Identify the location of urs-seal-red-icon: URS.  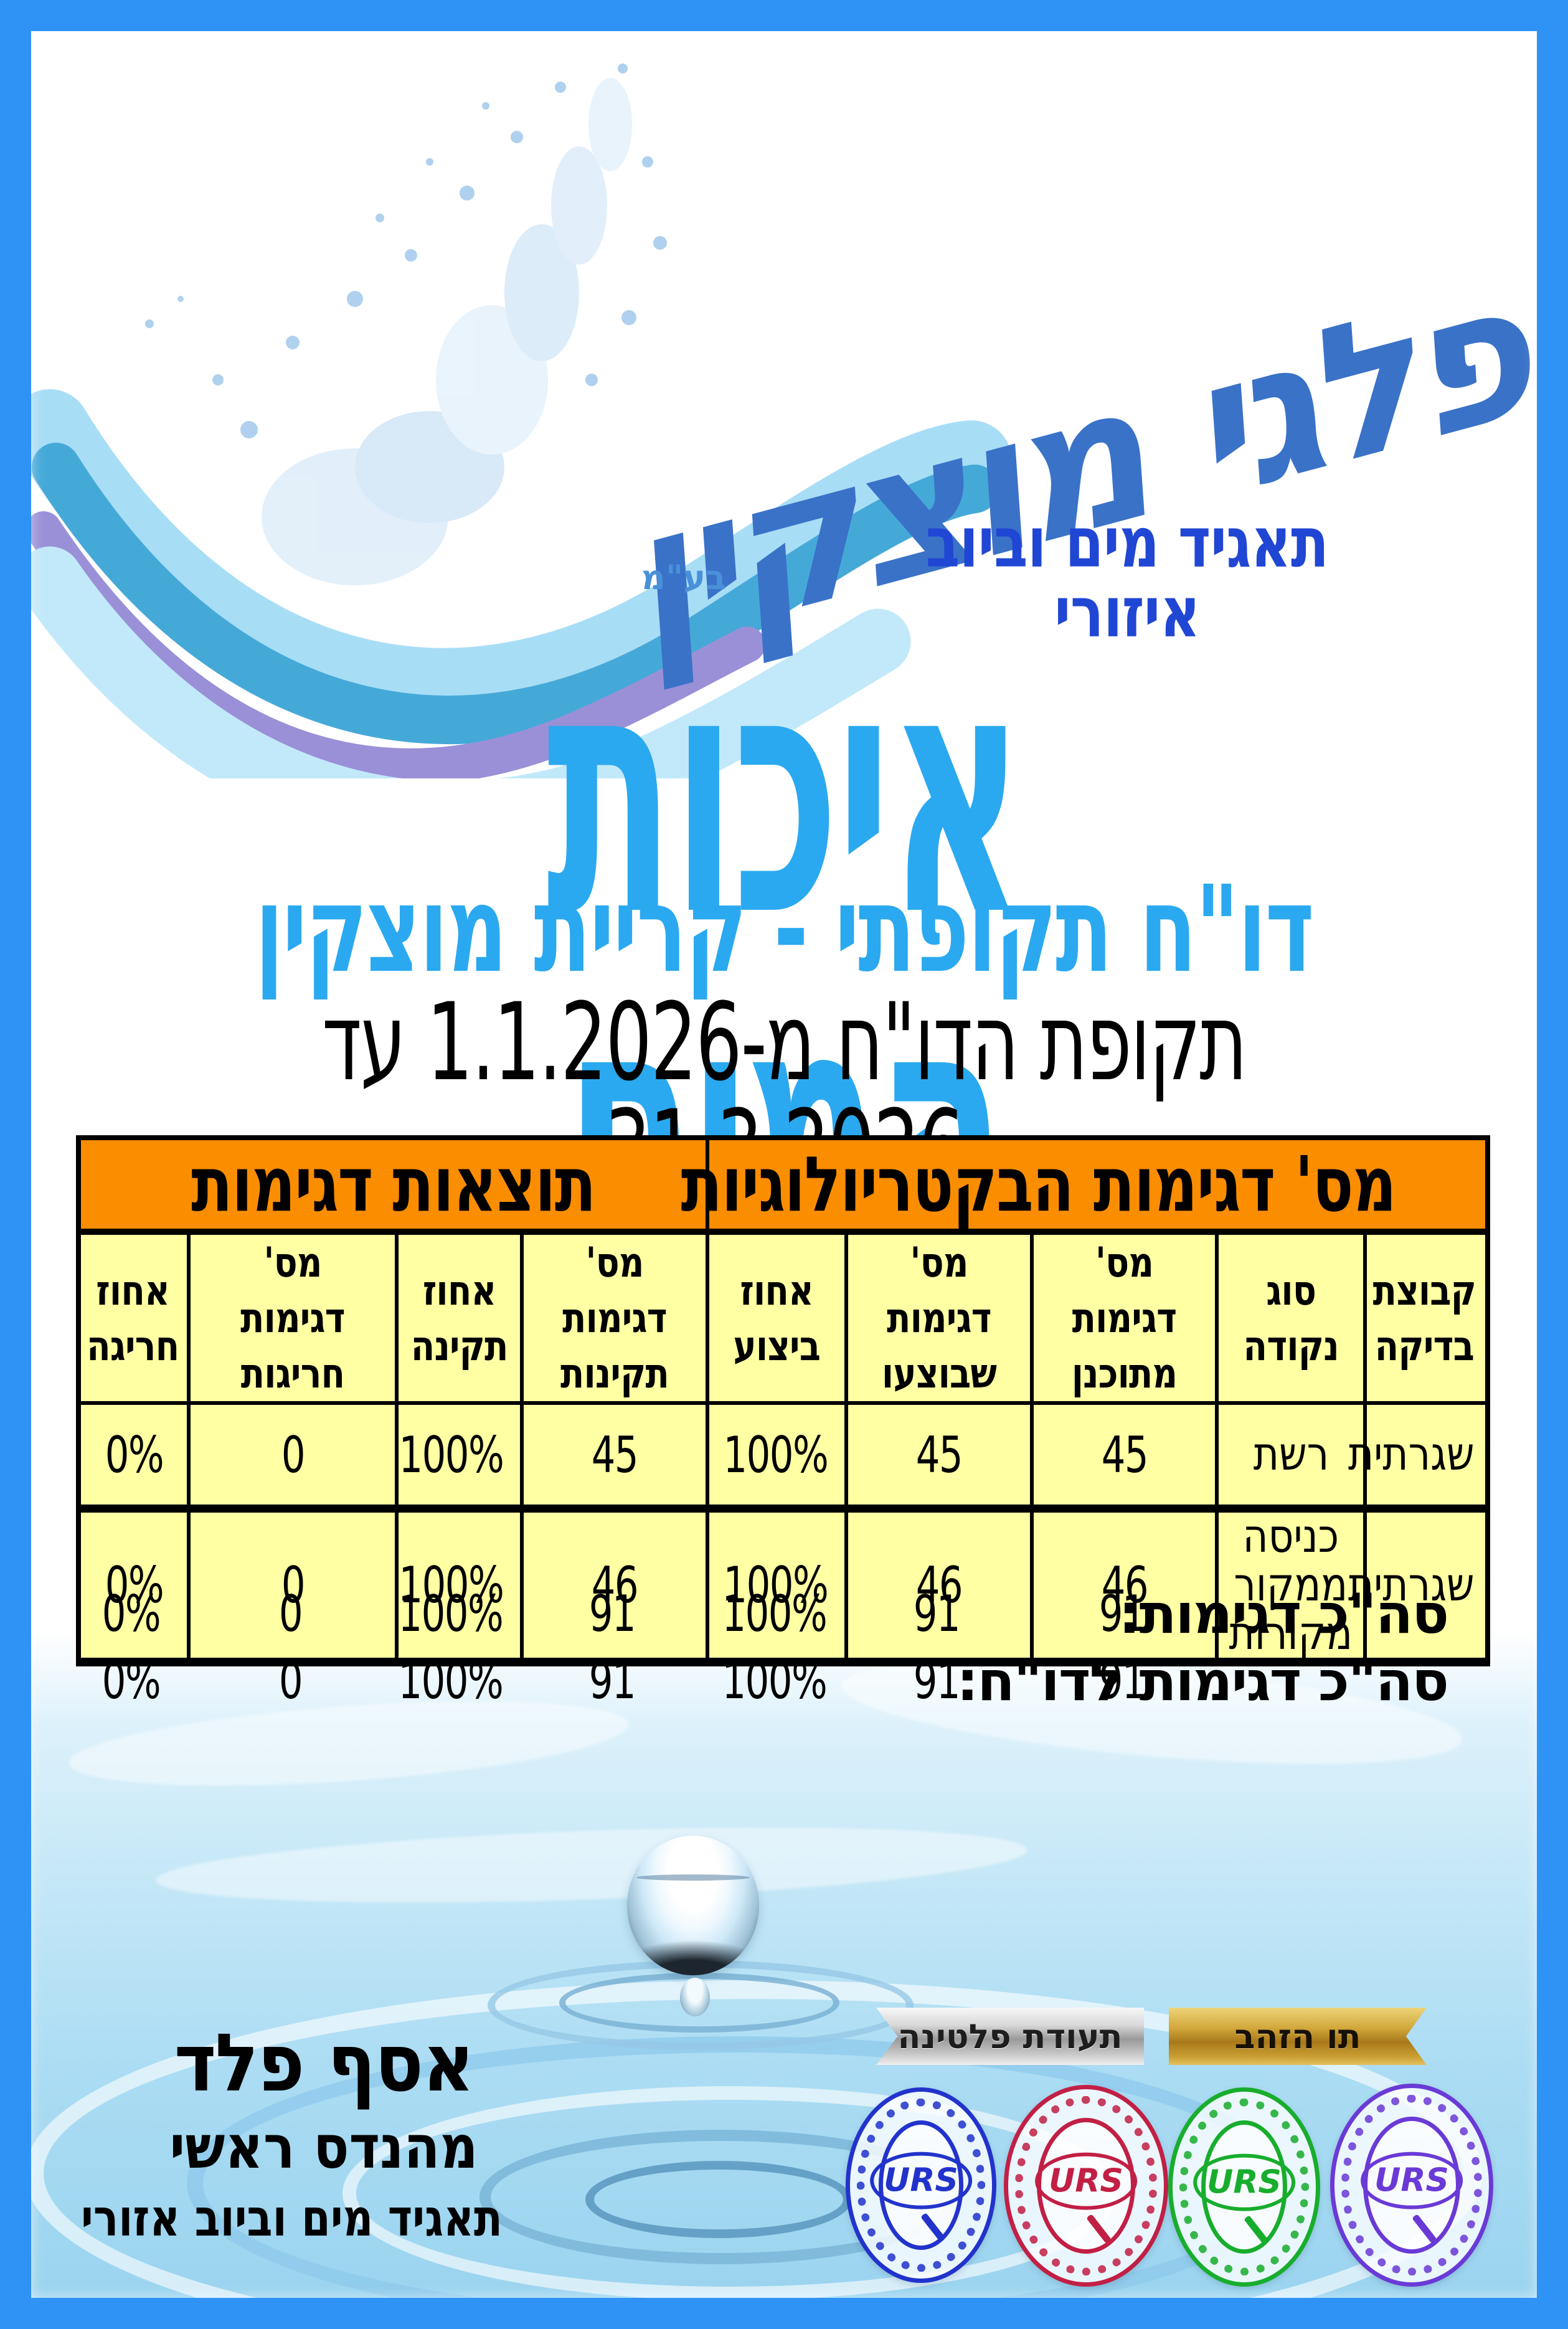
(1086, 2186).